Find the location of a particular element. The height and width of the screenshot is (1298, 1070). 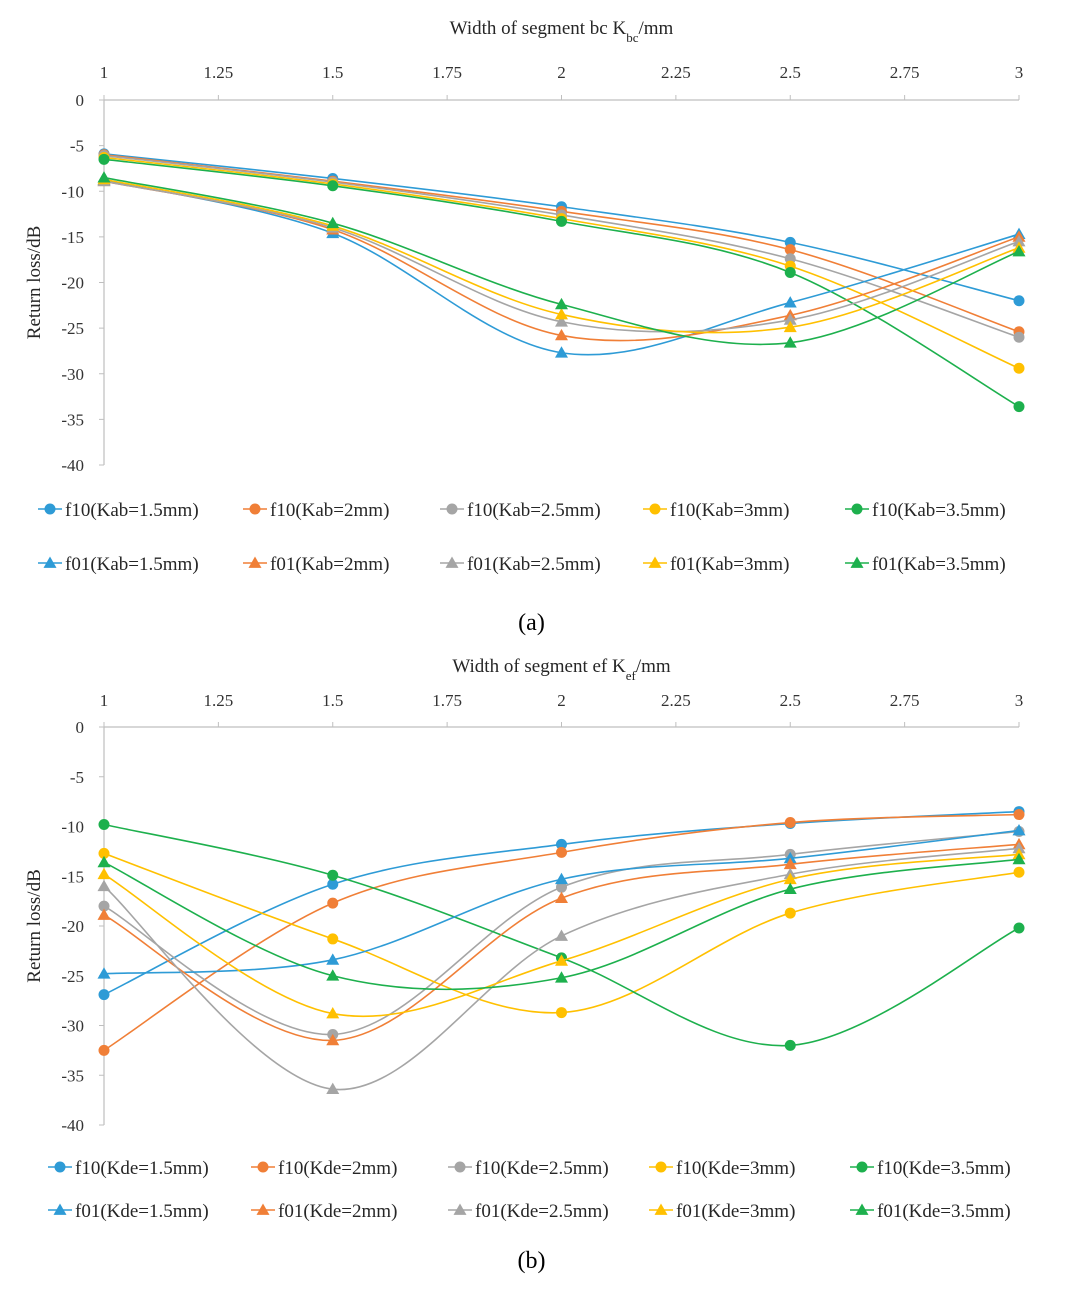

legend-item: f01(Kde=3.5mm) is located at coordinates (930, 1211).